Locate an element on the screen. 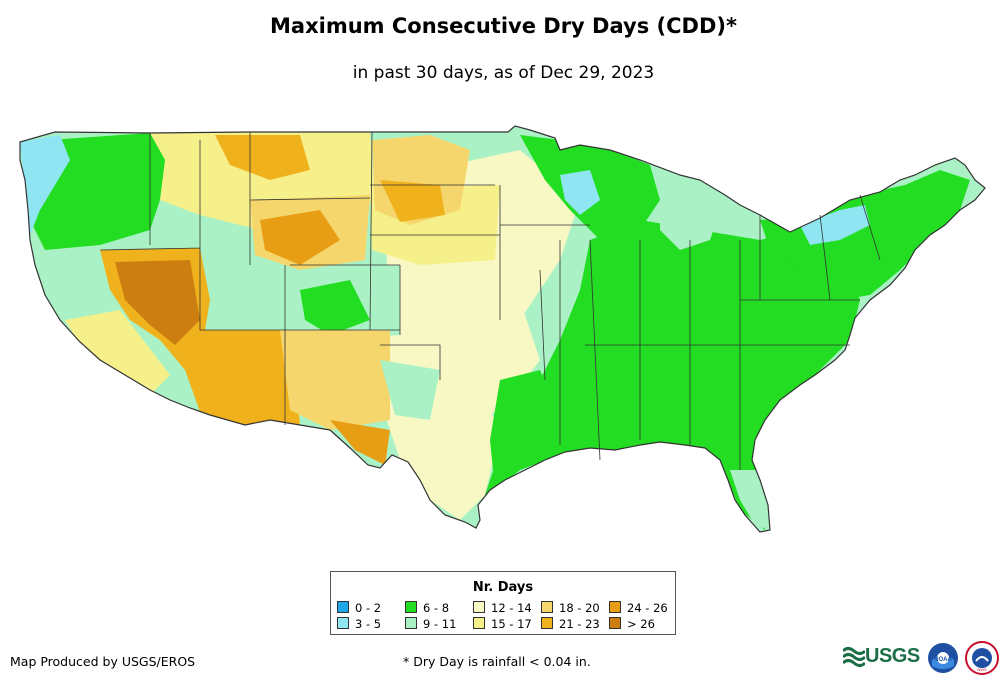 The image size is (1007, 691). agency-logos: USGS NOAA NWS is located at coordinates (923, 660).